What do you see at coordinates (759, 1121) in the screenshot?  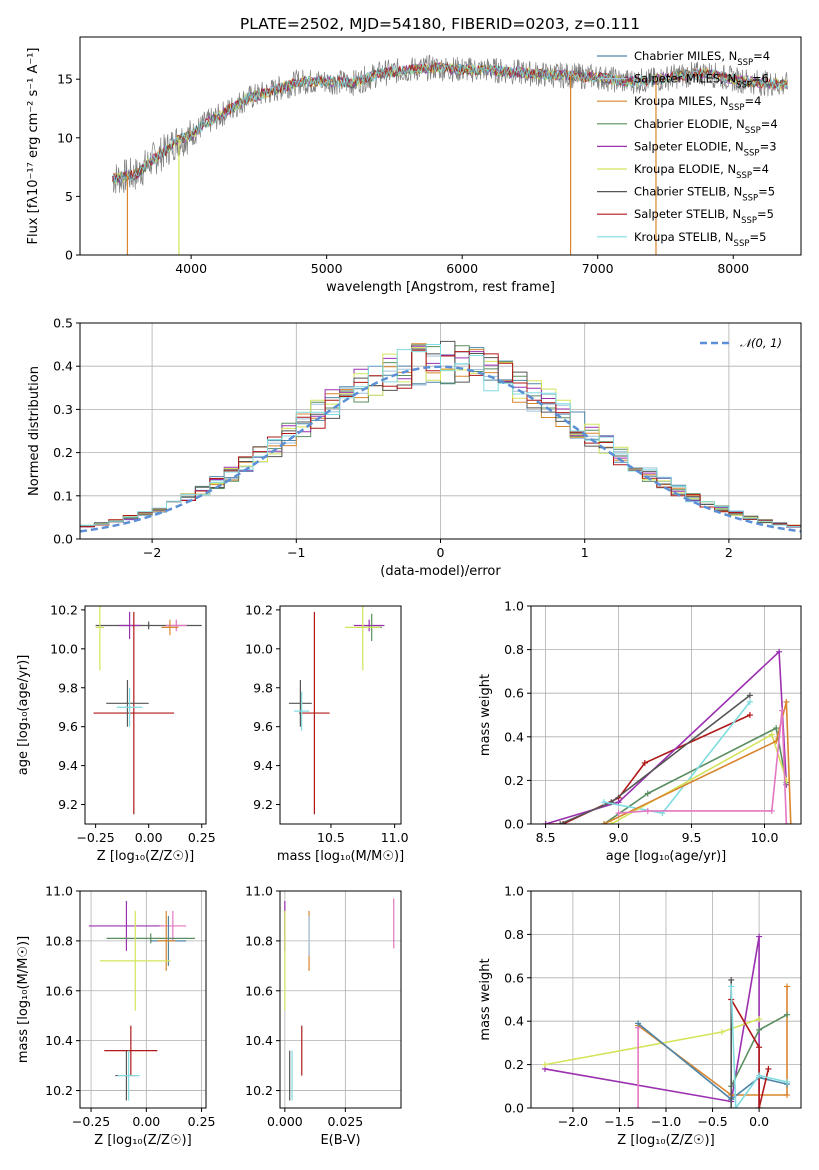 I see `x-tick-label: 0.0` at bounding box center [759, 1121].